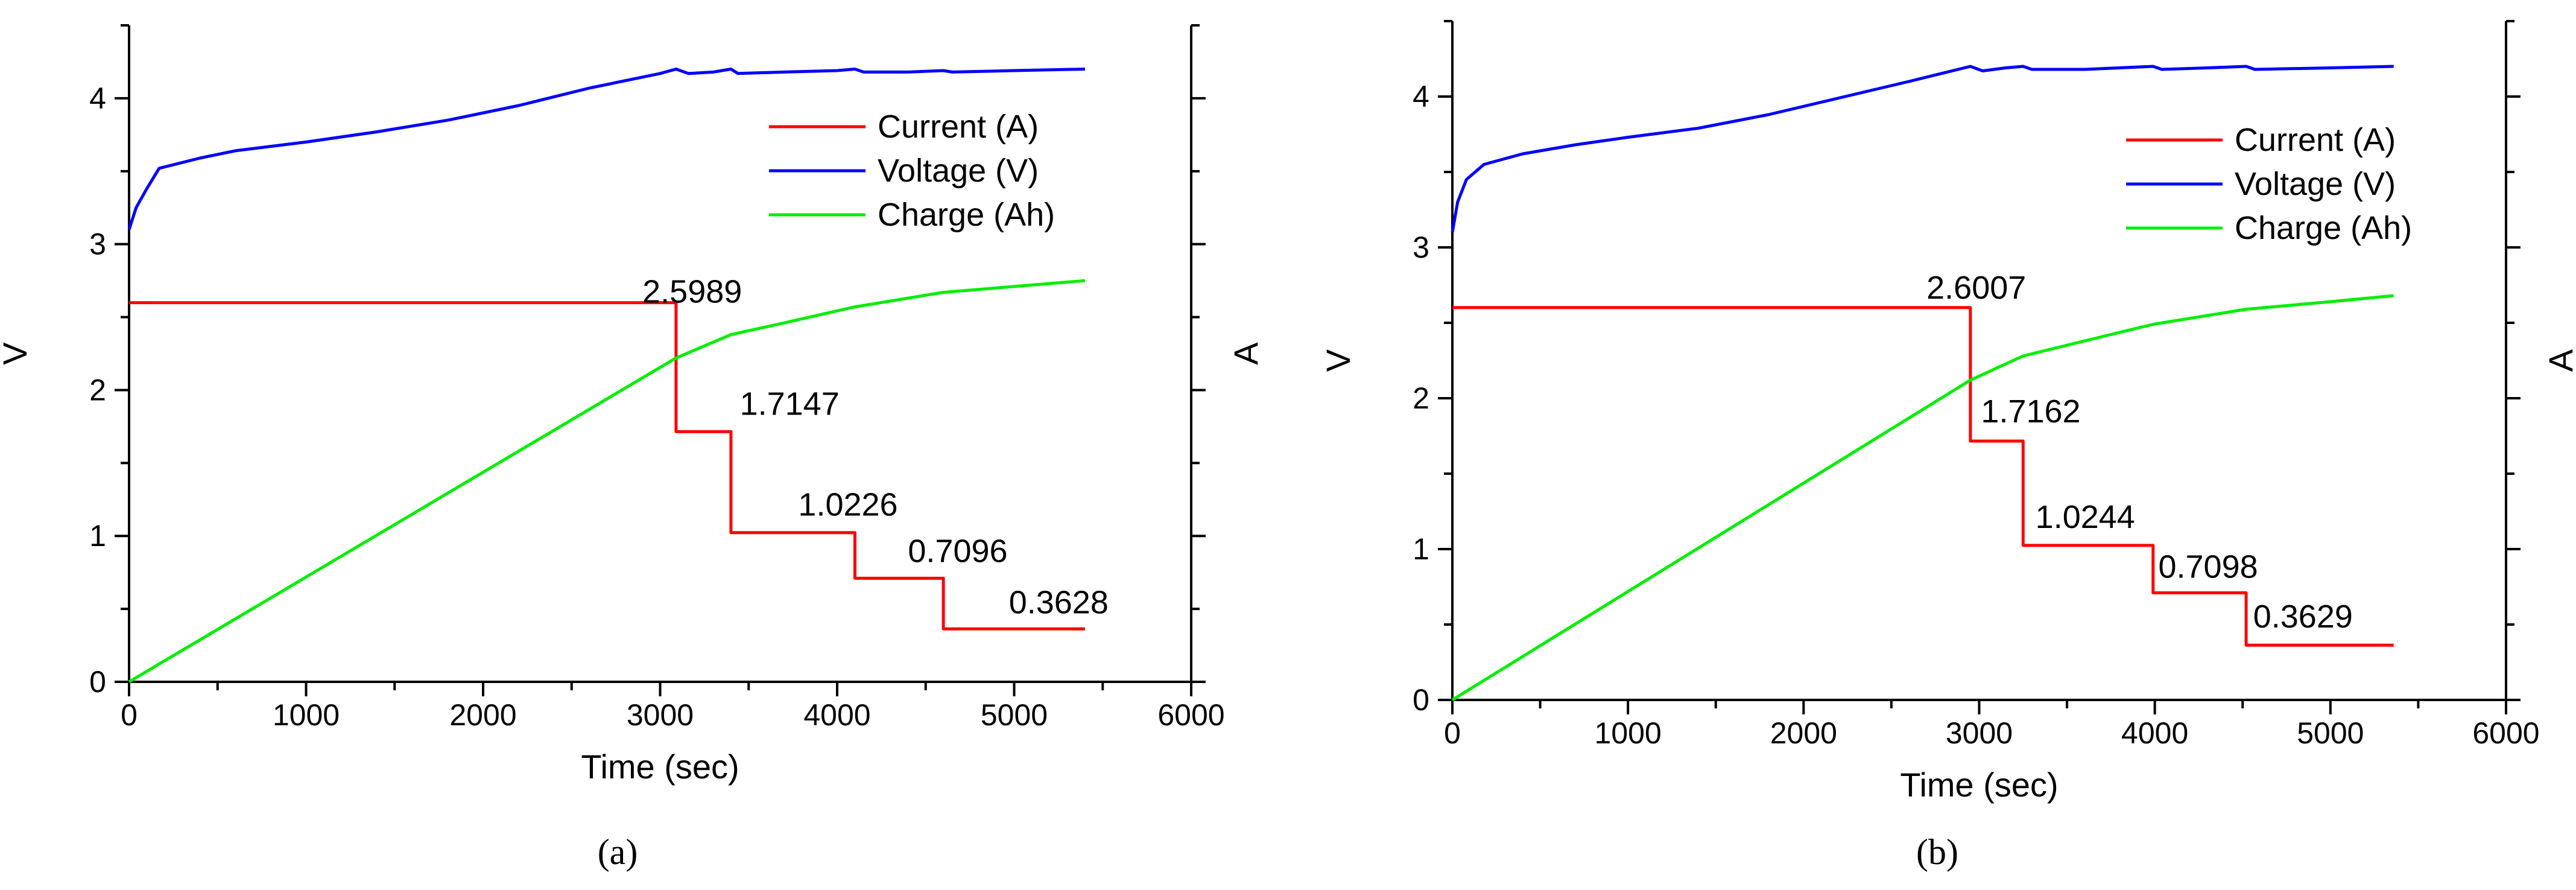 The width and height of the screenshot is (2576, 890). I want to click on current-value-label: 0.7096, so click(957, 551).